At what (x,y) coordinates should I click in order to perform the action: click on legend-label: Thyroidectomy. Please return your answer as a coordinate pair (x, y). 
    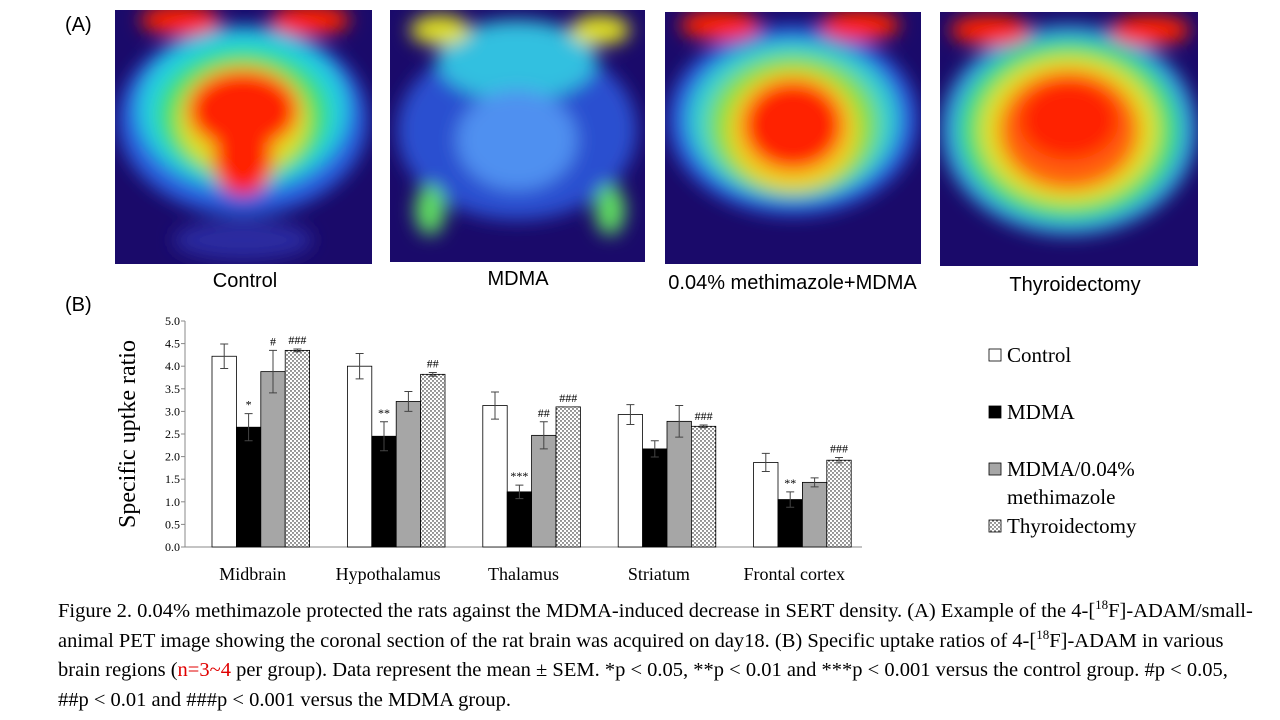
    Looking at the image, I should click on (1072, 526).